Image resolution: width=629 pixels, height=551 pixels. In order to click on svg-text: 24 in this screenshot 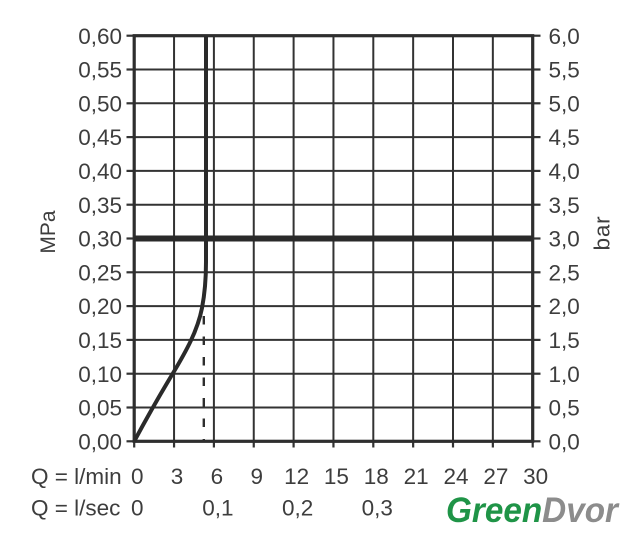, I will do `click(455, 476)`.